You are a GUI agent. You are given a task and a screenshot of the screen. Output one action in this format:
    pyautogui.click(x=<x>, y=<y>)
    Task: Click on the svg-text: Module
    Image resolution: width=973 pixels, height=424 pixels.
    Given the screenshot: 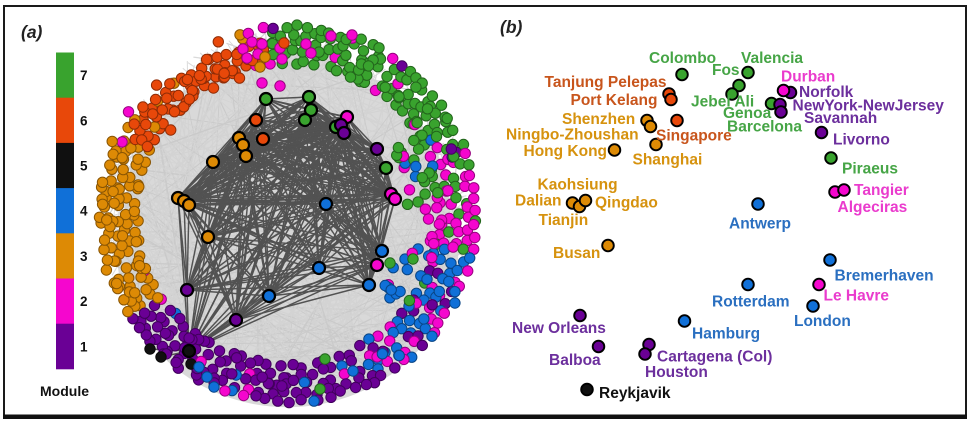 What is the action you would take?
    pyautogui.click(x=64, y=391)
    